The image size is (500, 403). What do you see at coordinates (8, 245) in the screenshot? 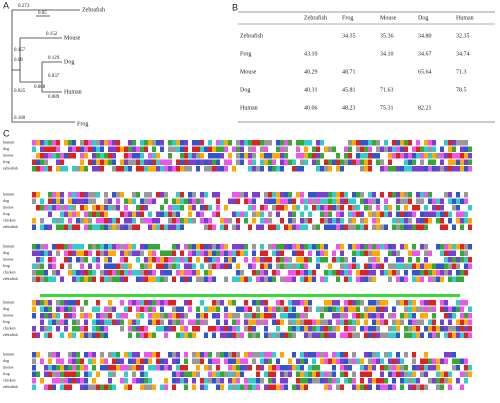
I see `species-label: human` at bounding box center [8, 245].